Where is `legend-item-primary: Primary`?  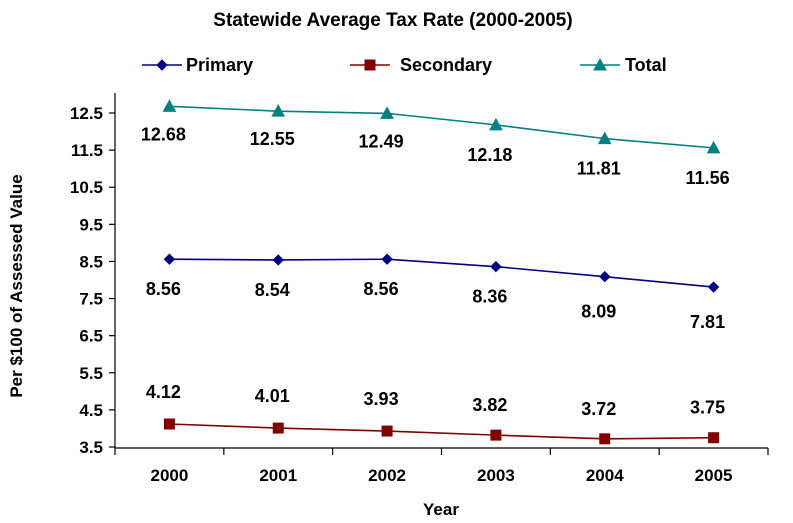
legend-item-primary: Primary is located at coordinates (197, 65).